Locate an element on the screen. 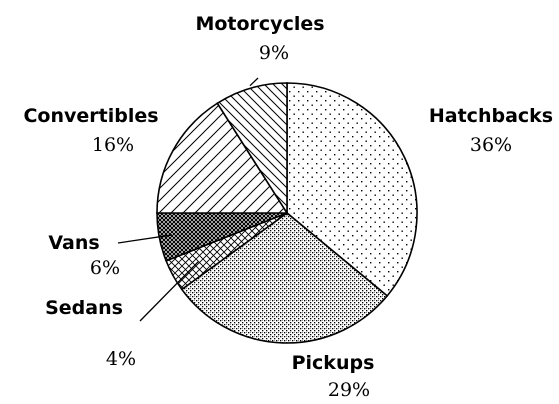 This screenshot has width=559, height=404. value-label-pickups: 29% is located at coordinates (349, 390).